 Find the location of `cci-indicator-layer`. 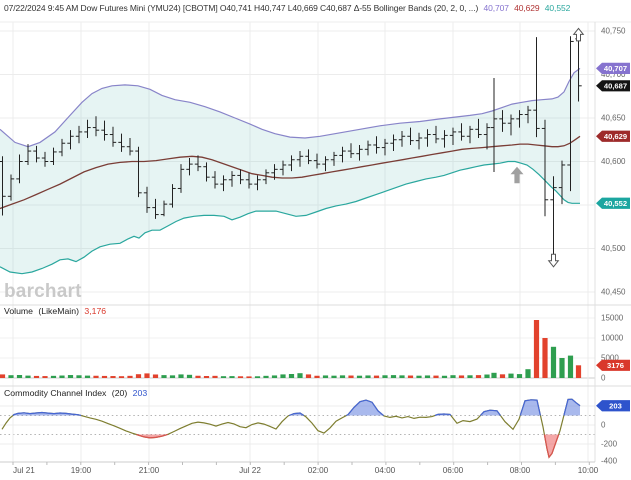

cci-indicator-layer is located at coordinates (291, 428).